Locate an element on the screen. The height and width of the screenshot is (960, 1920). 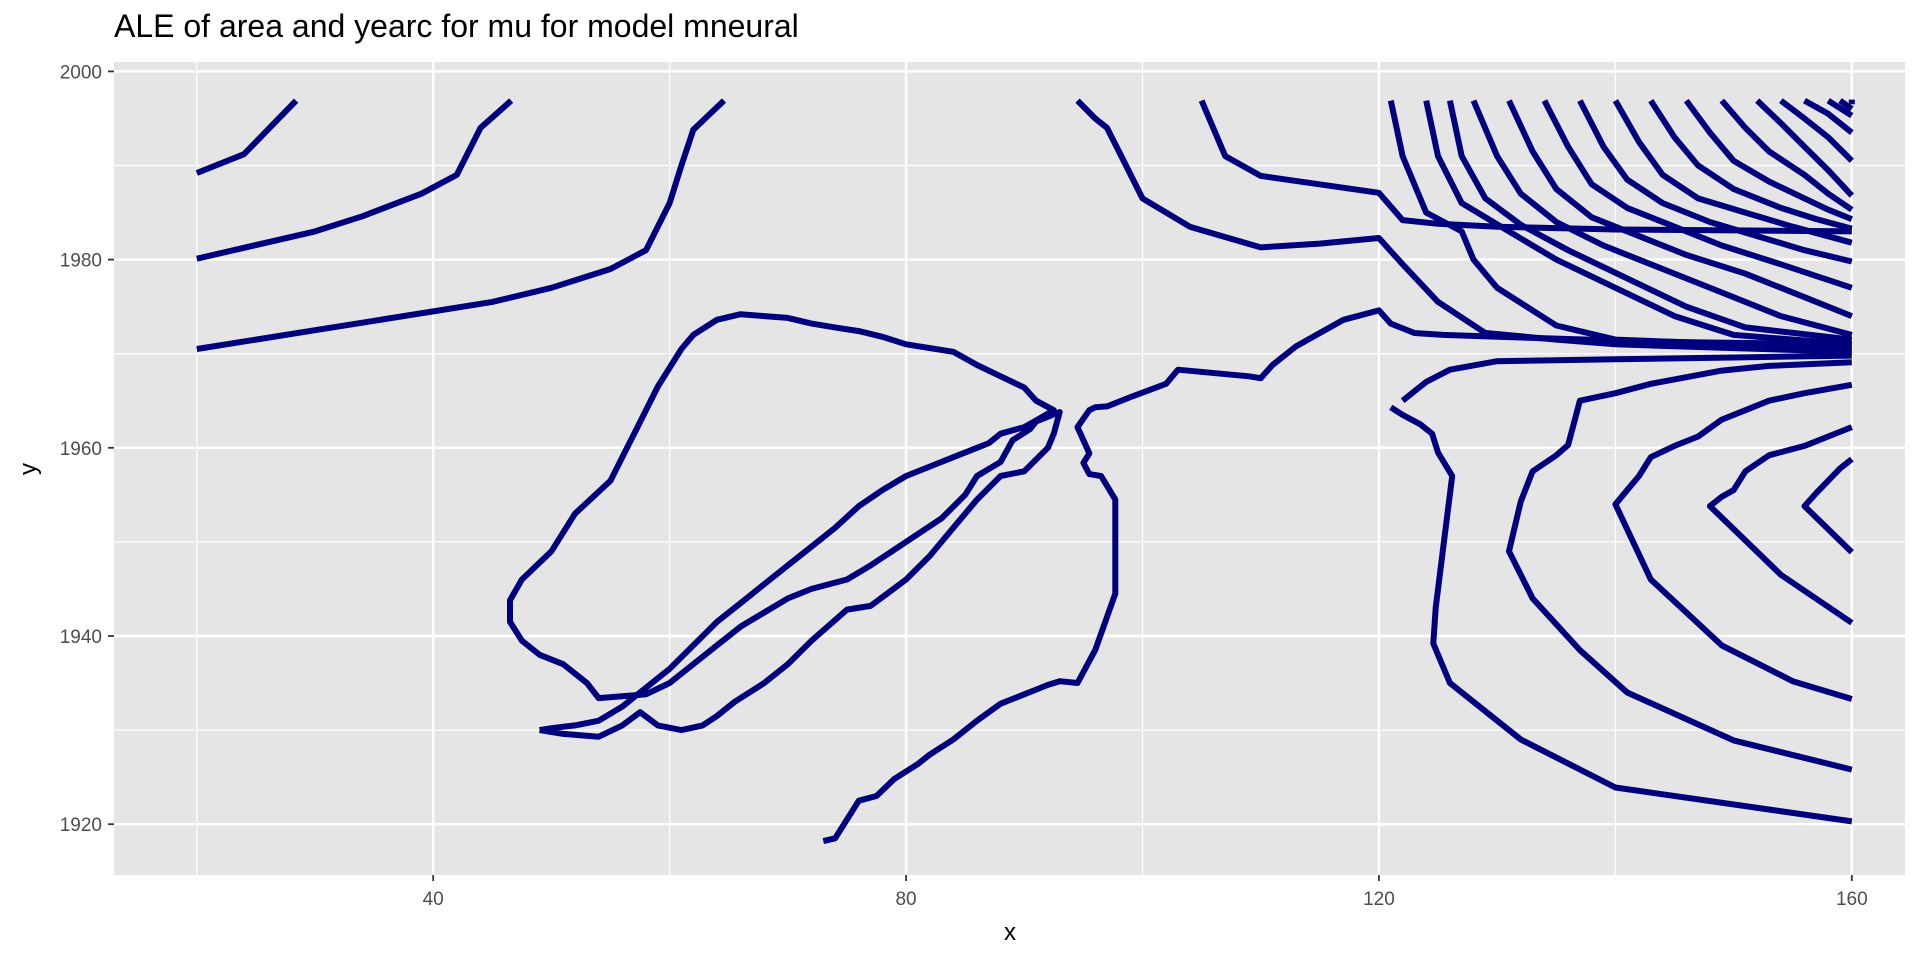
y-axis-title: y is located at coordinates (28, 469).